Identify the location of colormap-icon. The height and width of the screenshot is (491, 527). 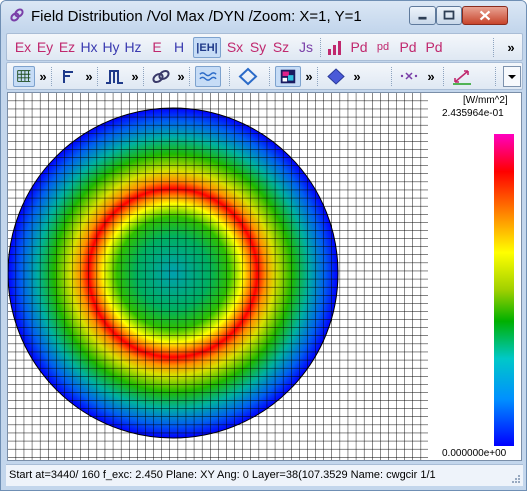
(288, 76).